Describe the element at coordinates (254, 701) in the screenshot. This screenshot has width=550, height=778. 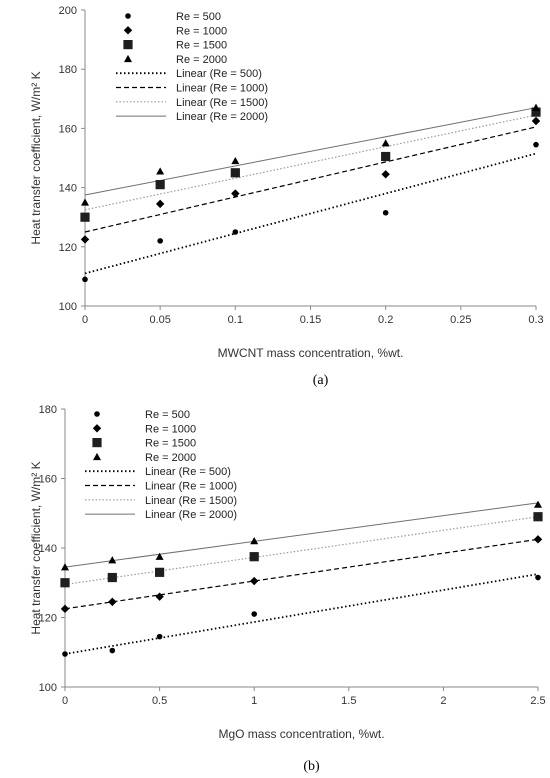
I see `x-tick-label: 1` at that location.